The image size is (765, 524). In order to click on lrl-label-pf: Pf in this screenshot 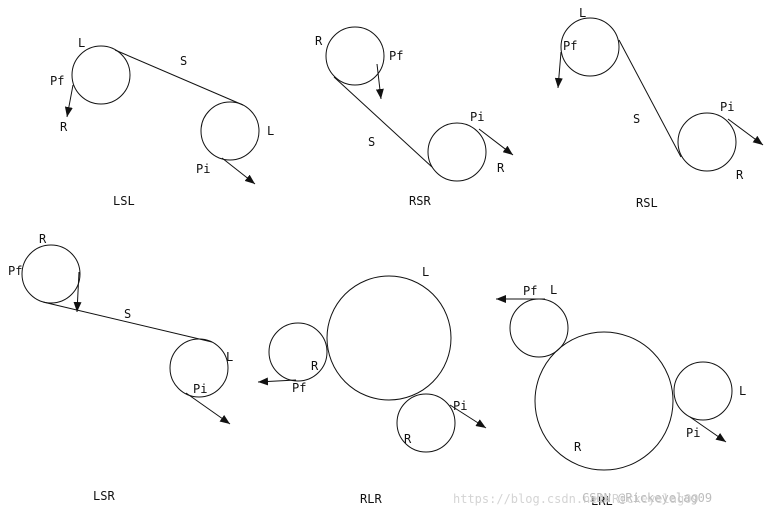, I will do `click(530, 291)`.